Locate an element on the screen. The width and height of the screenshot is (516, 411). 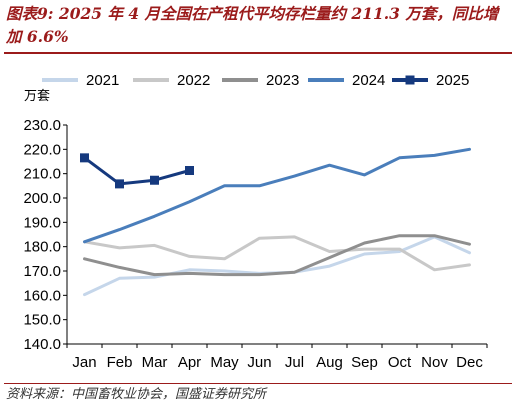
legend-label-2024: 2024 is located at coordinates (368, 80).